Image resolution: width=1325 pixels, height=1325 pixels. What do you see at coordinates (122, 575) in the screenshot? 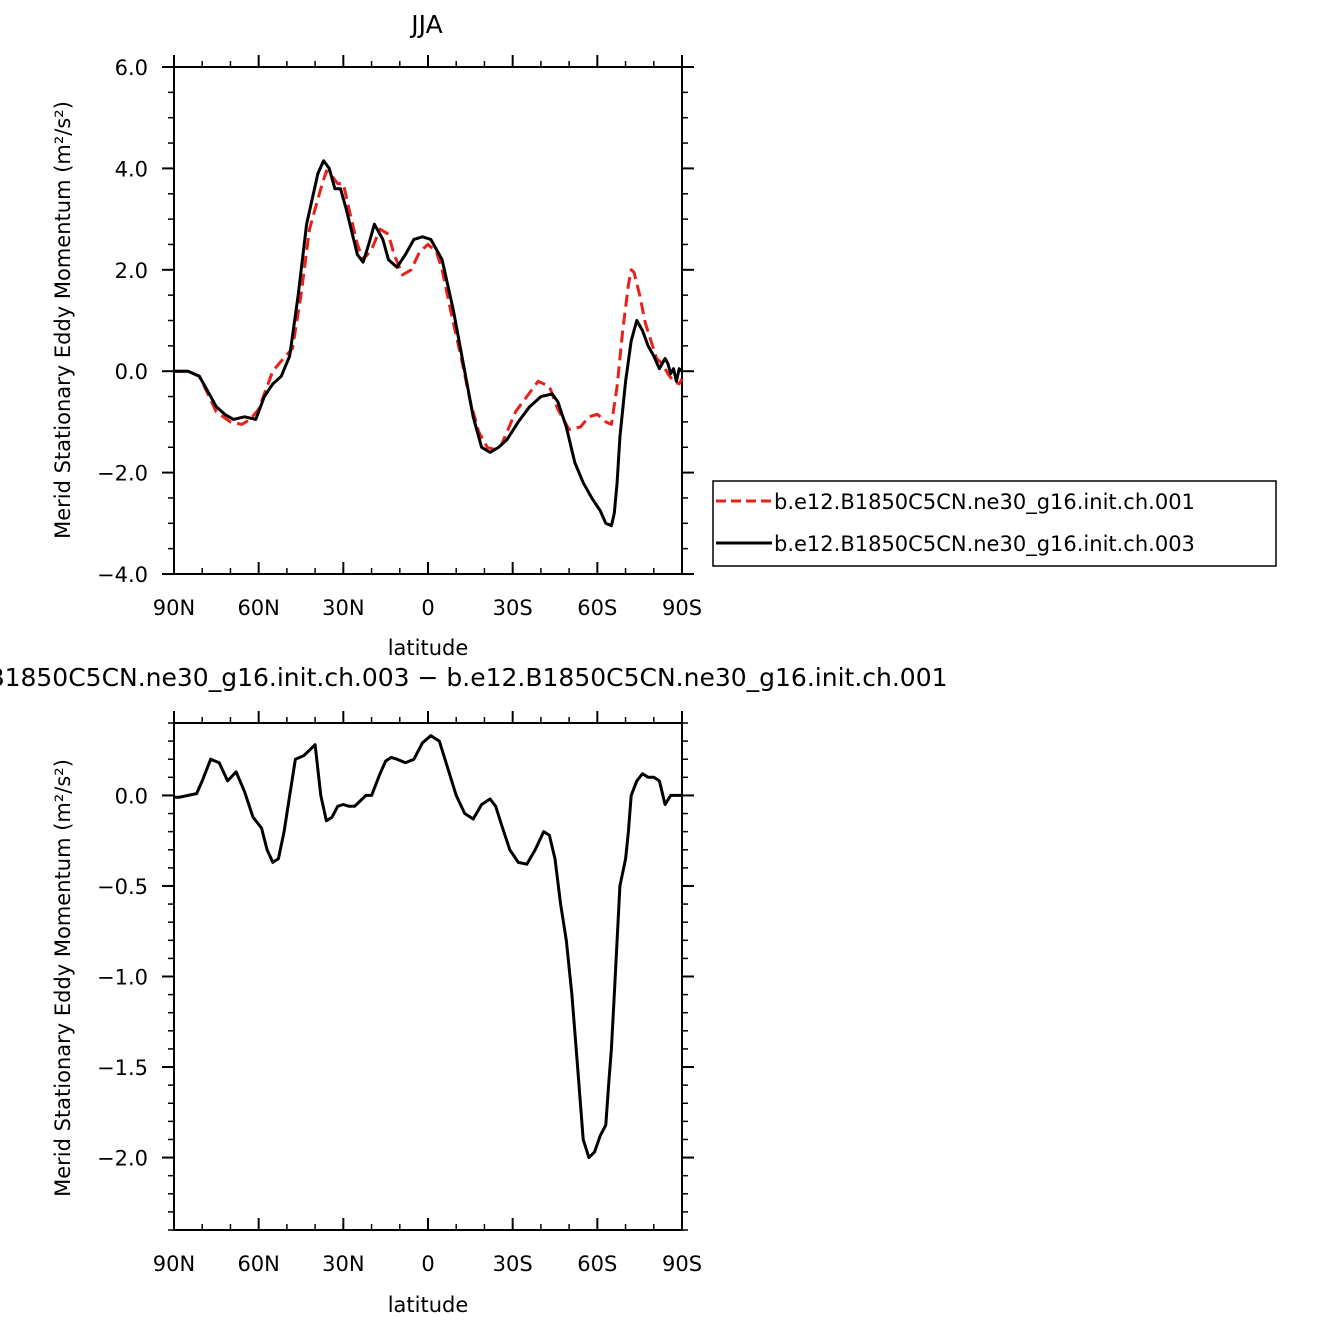
I see `y-tick-label: −4.0` at bounding box center [122, 575].